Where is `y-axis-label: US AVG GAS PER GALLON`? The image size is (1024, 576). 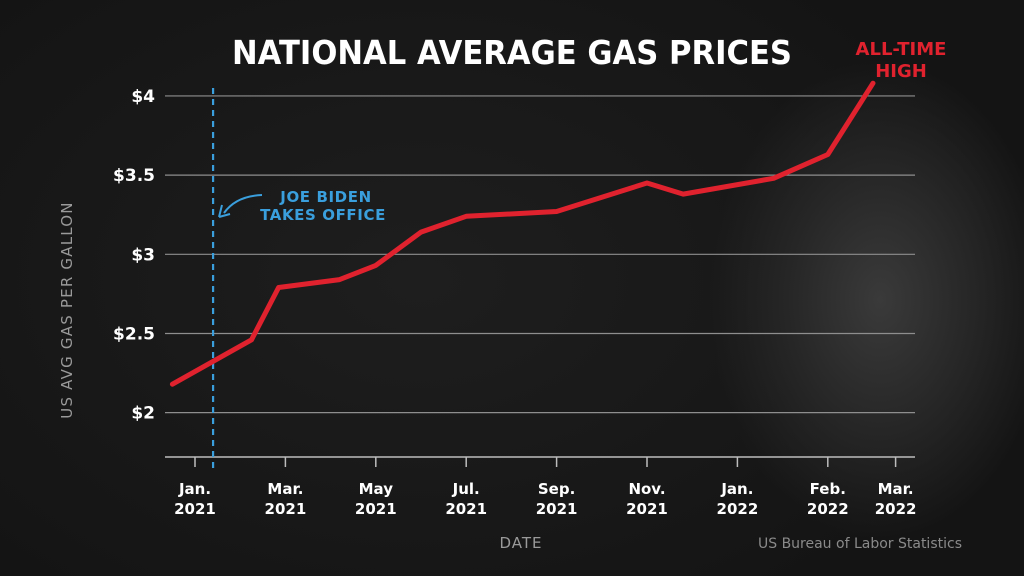 y-axis-label: US AVG GAS PER GALLON is located at coordinates (67, 309).